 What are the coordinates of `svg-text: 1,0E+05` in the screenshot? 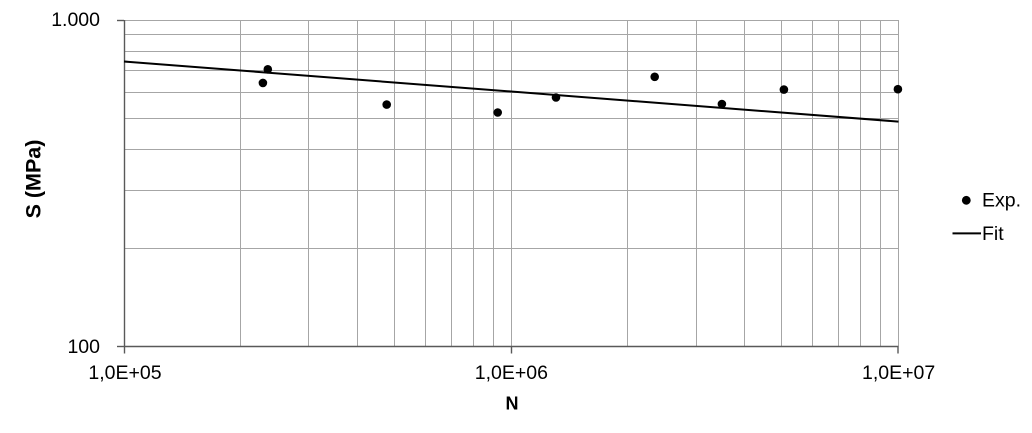 It's located at (124, 373).